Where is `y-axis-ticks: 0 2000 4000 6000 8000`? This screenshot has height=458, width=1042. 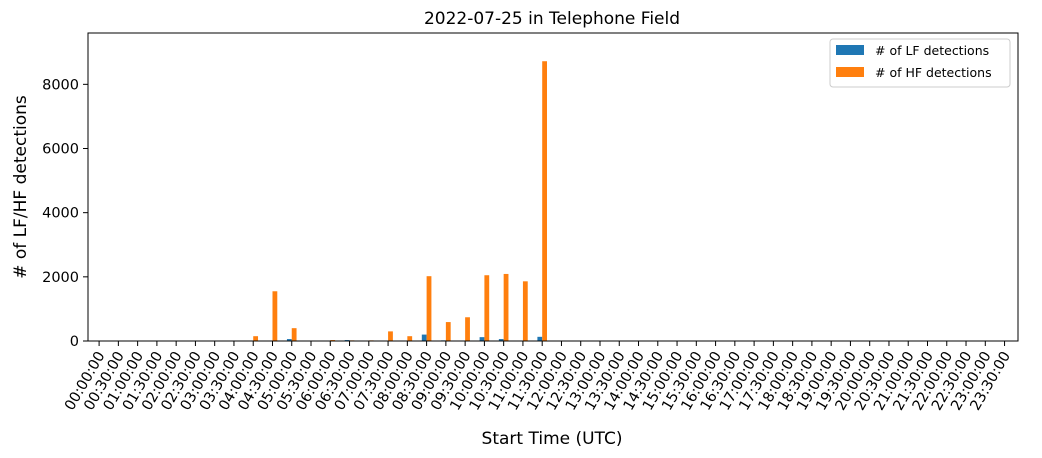
y-axis-ticks: 0 2000 4000 6000 8000 is located at coordinates (65, 213).